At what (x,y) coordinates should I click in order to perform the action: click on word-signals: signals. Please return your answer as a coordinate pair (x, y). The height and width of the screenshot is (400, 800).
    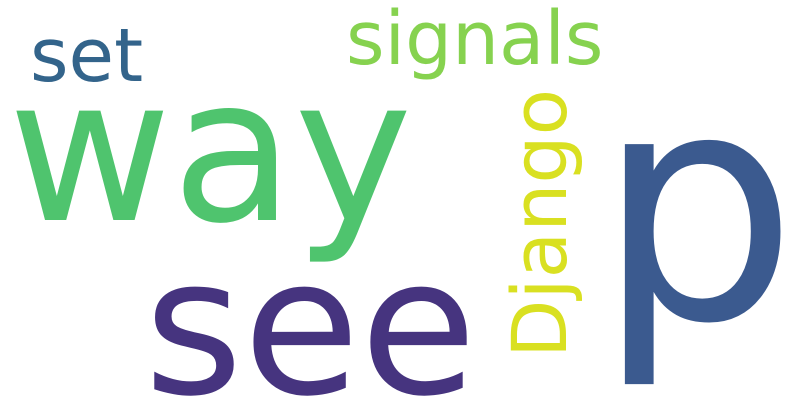
    Looking at the image, I should click on (474, 41).